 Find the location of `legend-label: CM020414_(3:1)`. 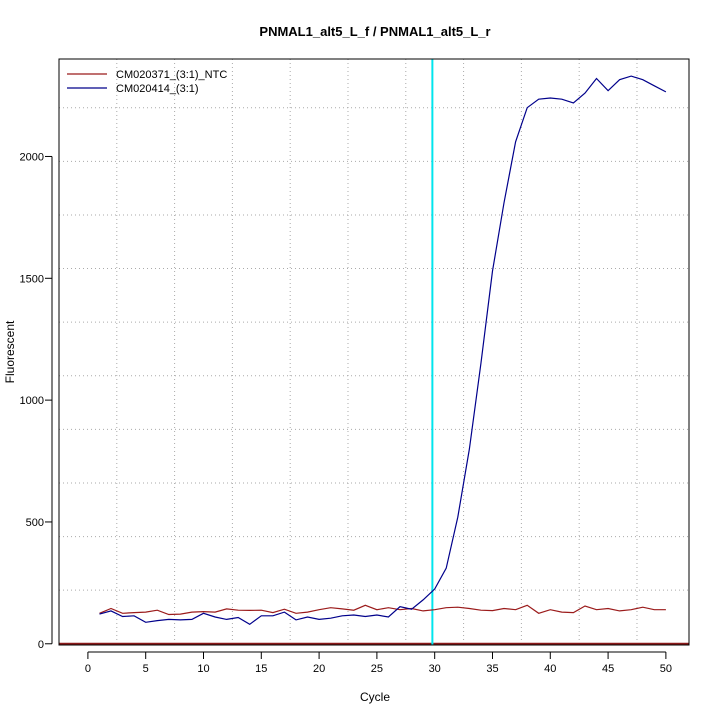

legend-label: CM020414_(3:1) is located at coordinates (157, 89).